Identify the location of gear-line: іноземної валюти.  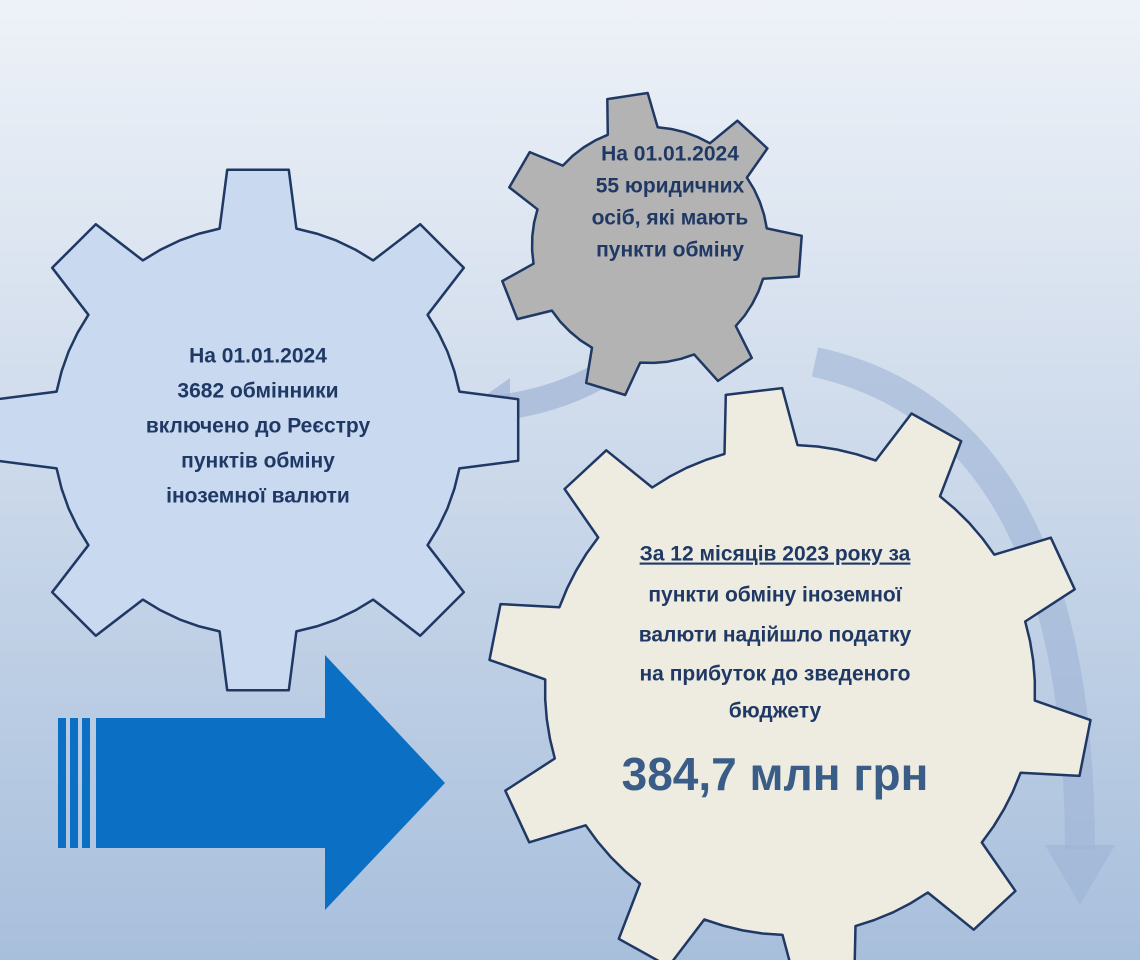
(258, 496).